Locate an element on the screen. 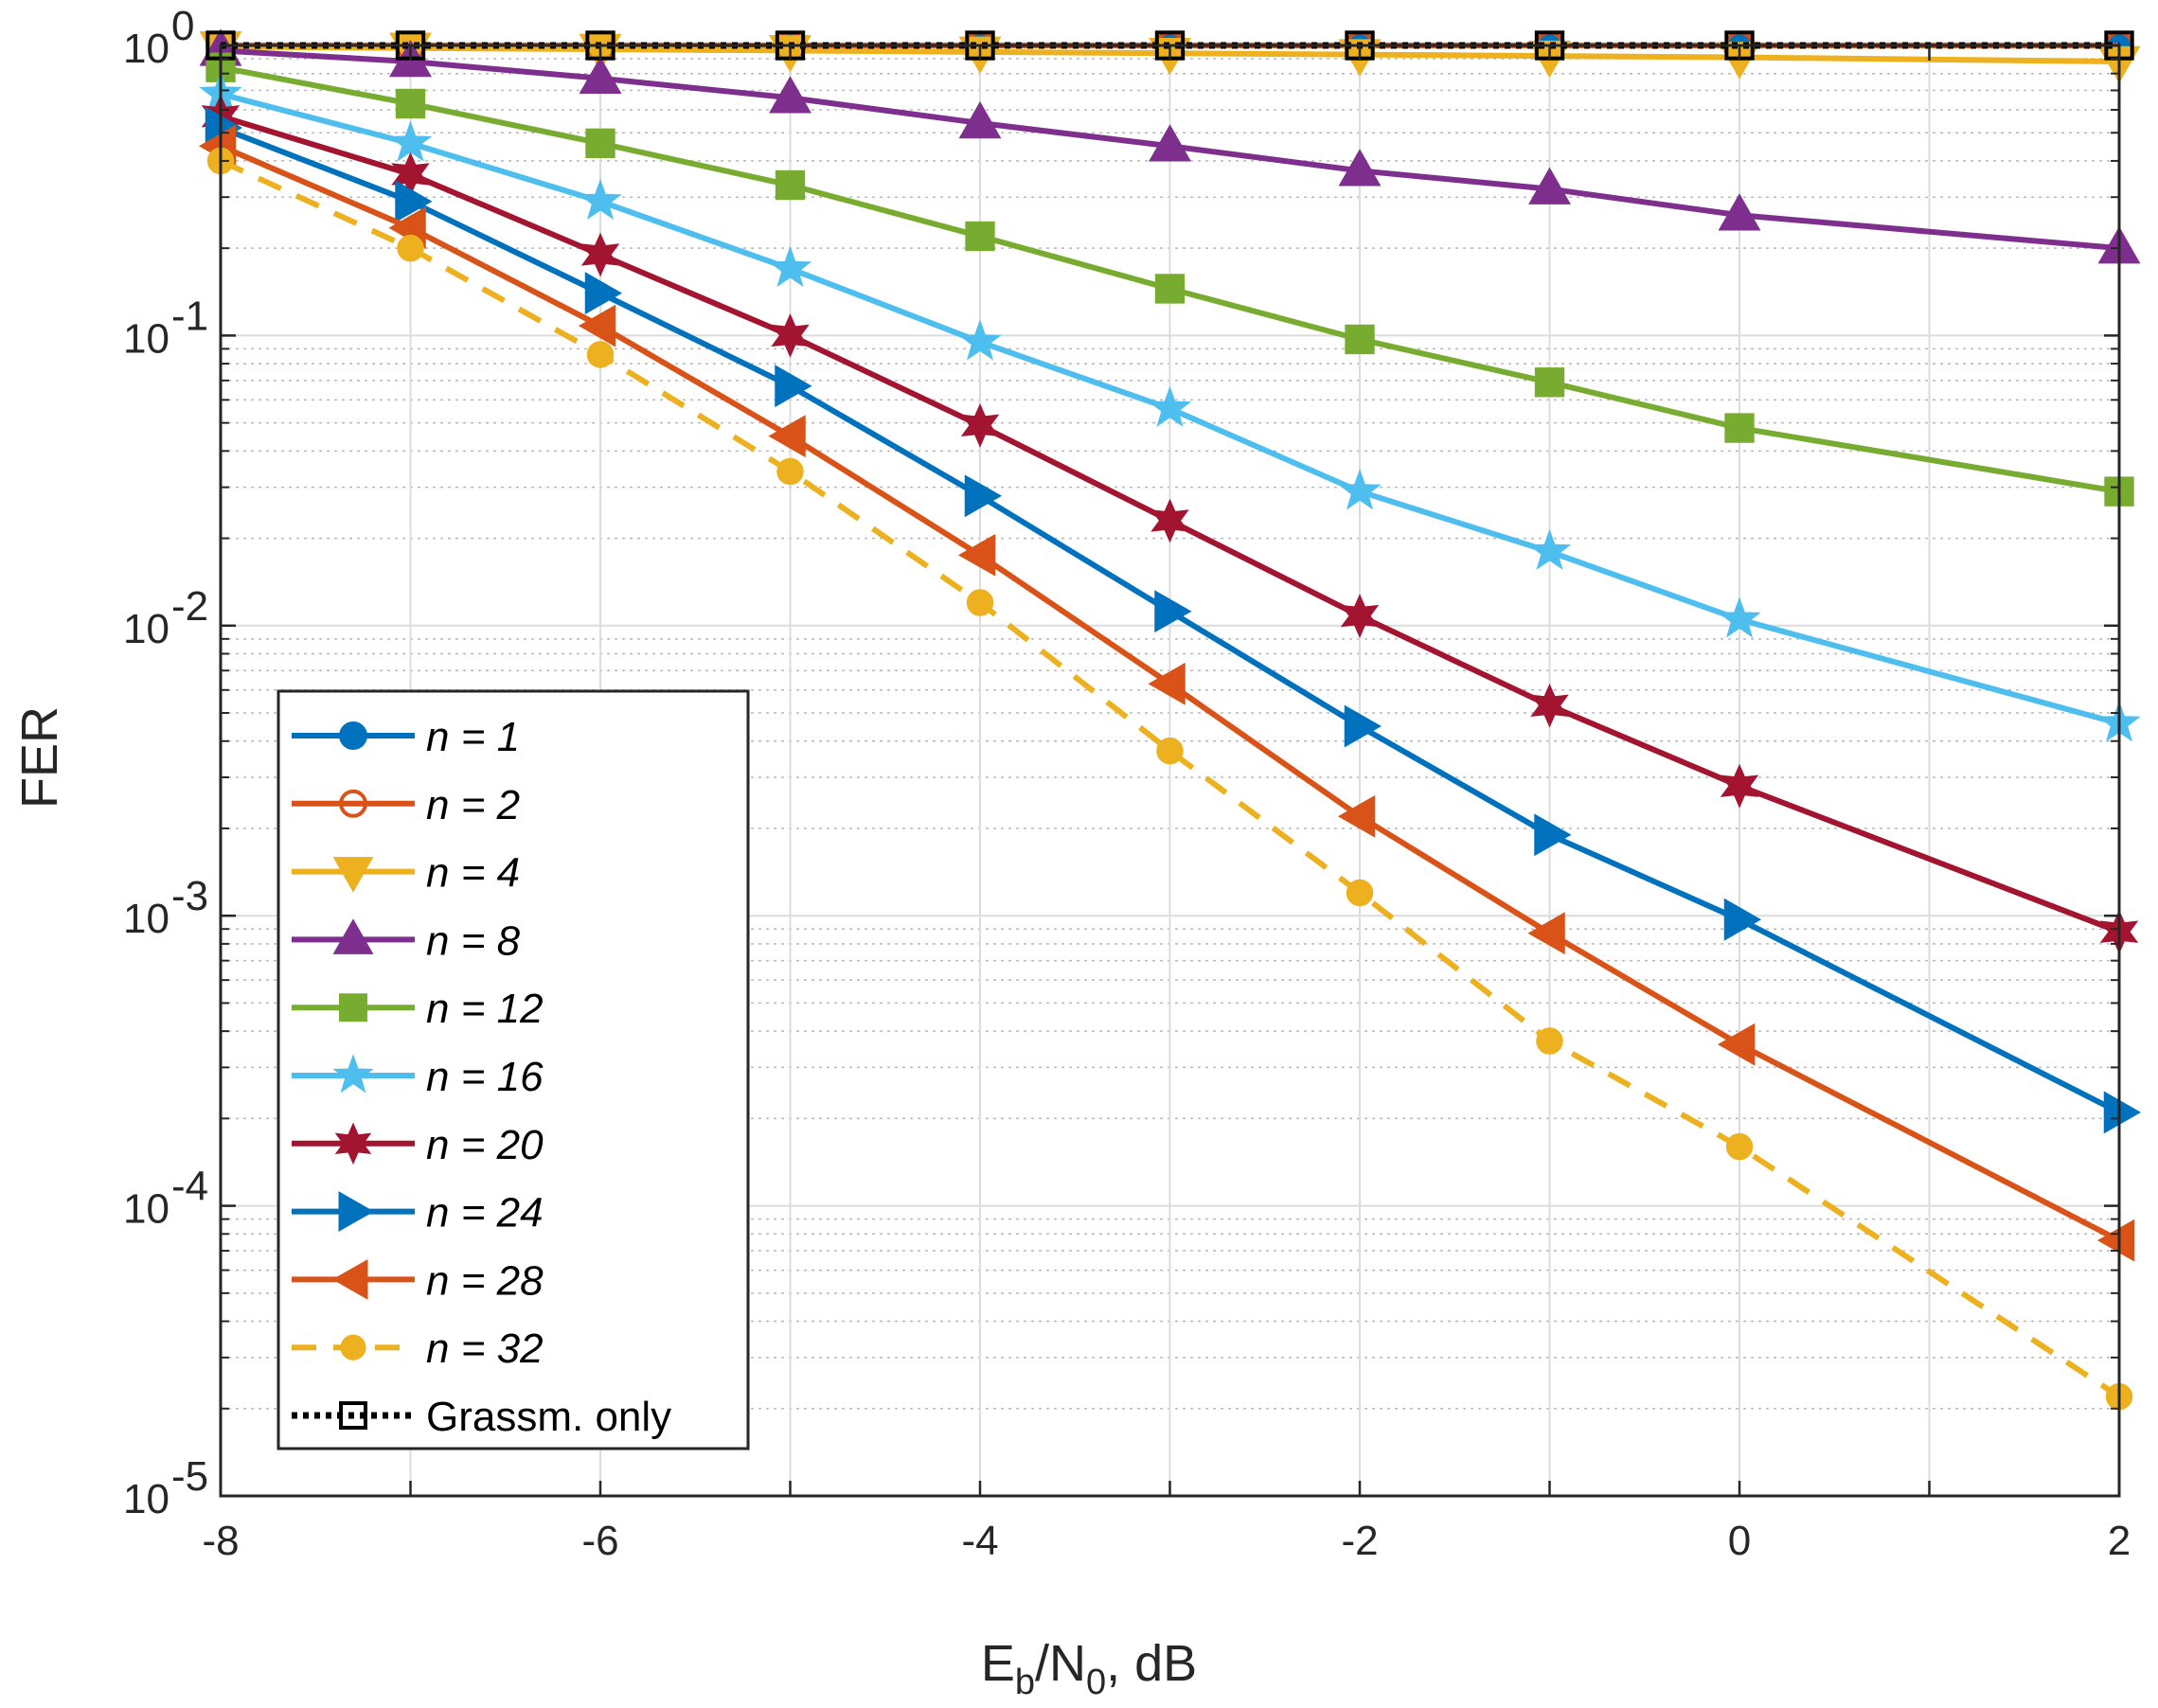  x-tick-labels: -8 -6 -4 -2 0 2 is located at coordinates (1166, 1541).